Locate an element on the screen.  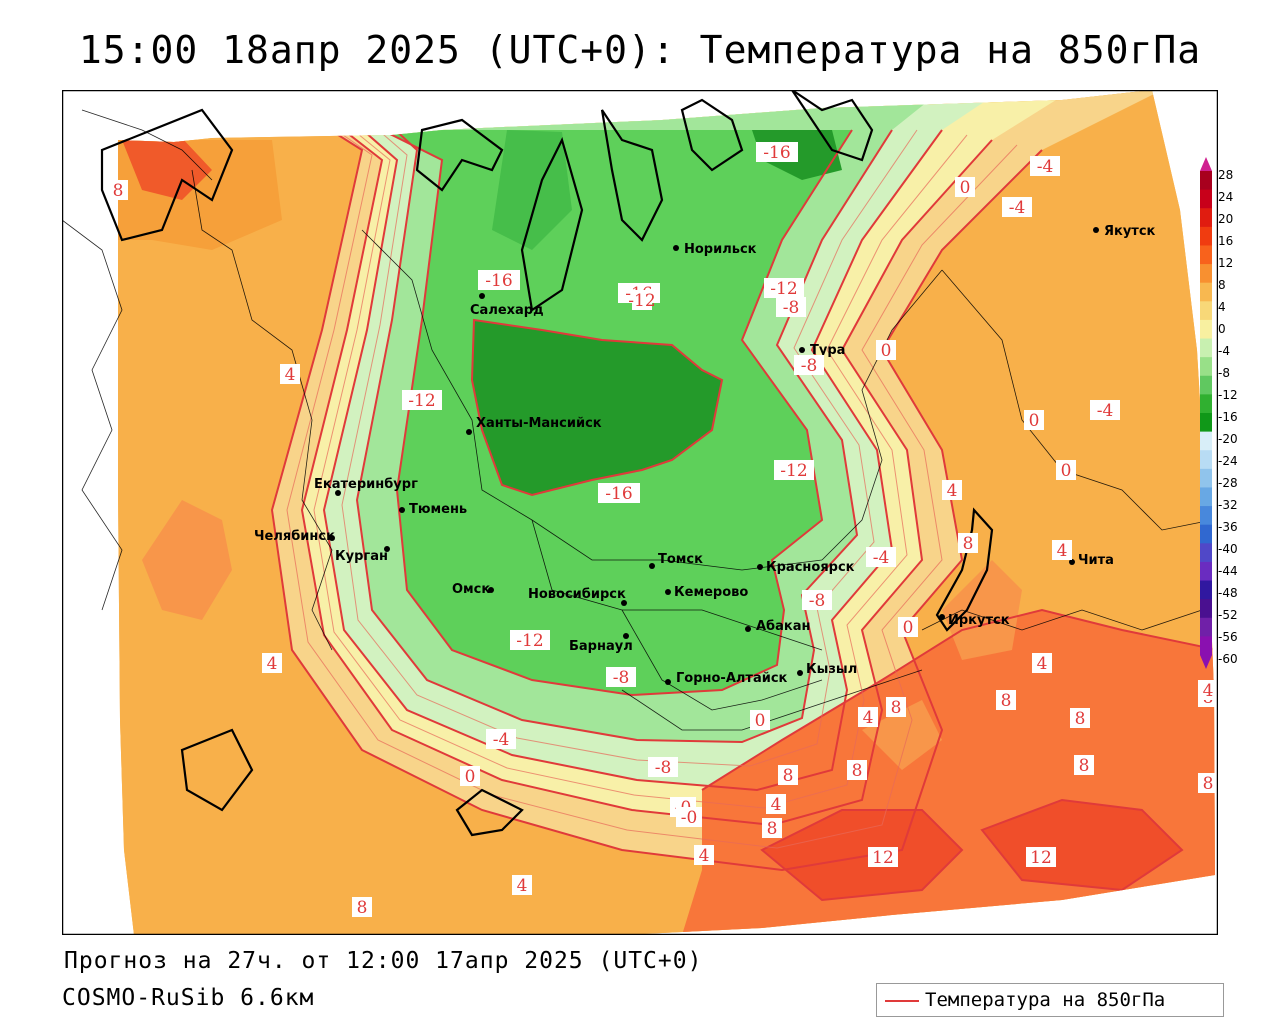
svg-text: Норильск is located at coordinates (720, 249).